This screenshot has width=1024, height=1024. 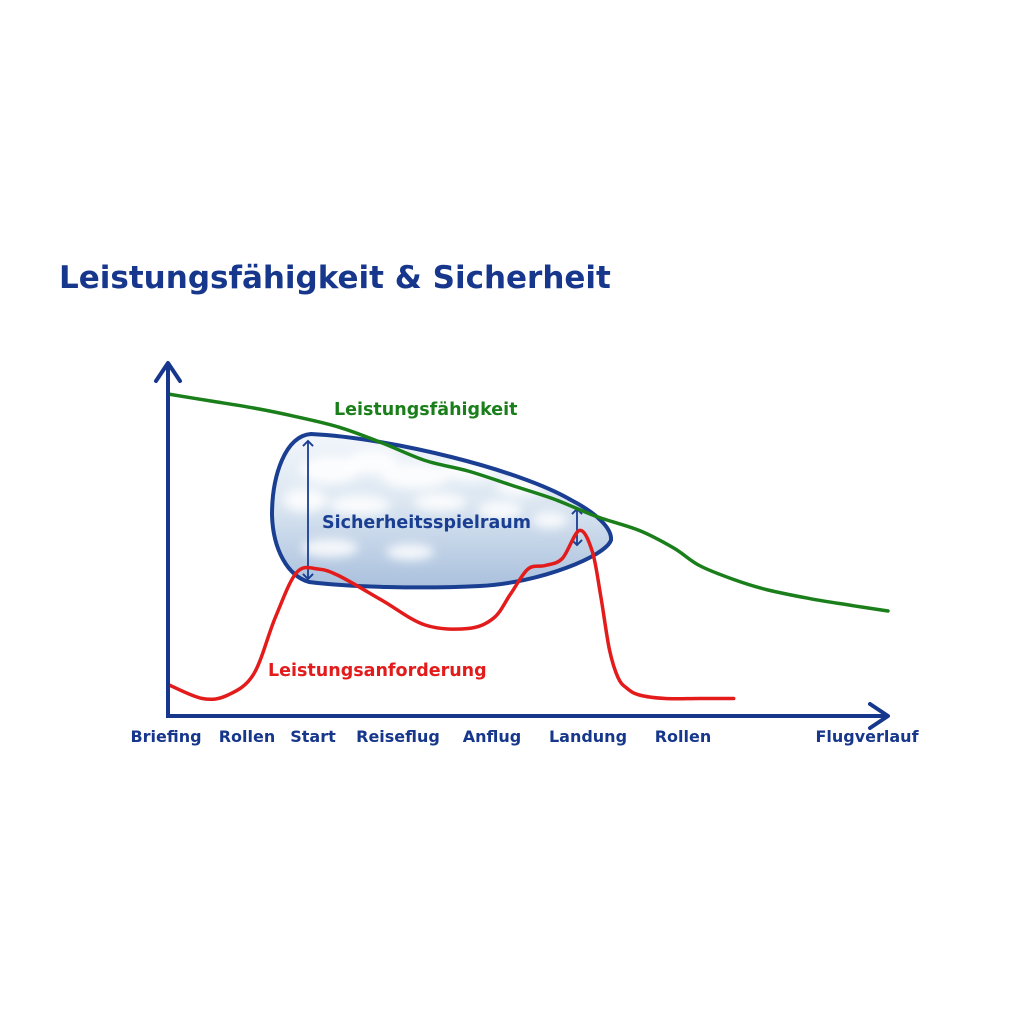 What do you see at coordinates (867, 736) in the screenshot?
I see `x-axis-label: Flugverlauf` at bounding box center [867, 736].